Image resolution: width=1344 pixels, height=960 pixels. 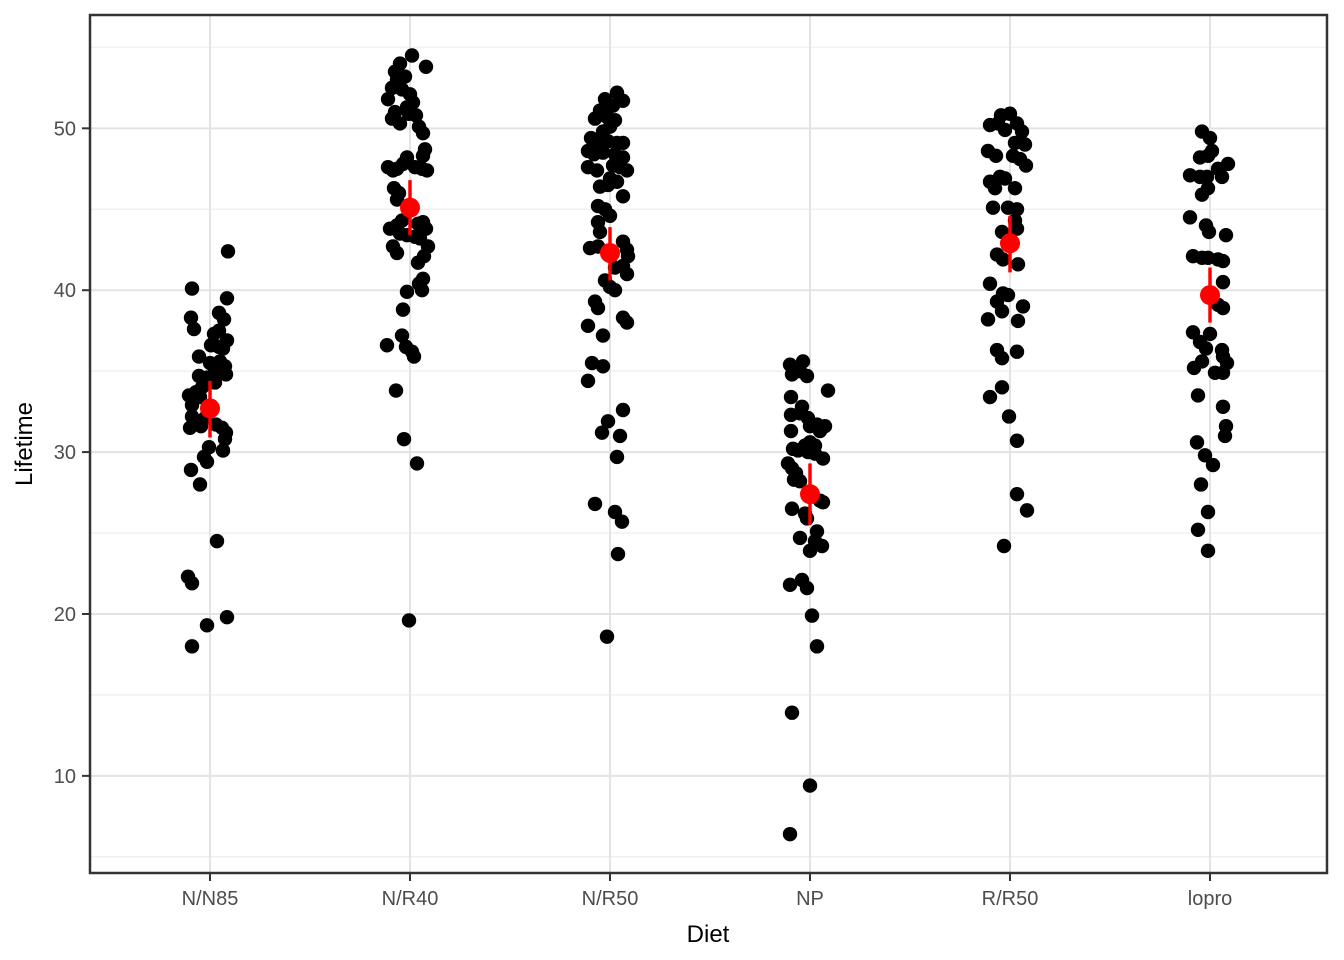 I want to click on y-tick-label: 20, so click(x=65, y=615).